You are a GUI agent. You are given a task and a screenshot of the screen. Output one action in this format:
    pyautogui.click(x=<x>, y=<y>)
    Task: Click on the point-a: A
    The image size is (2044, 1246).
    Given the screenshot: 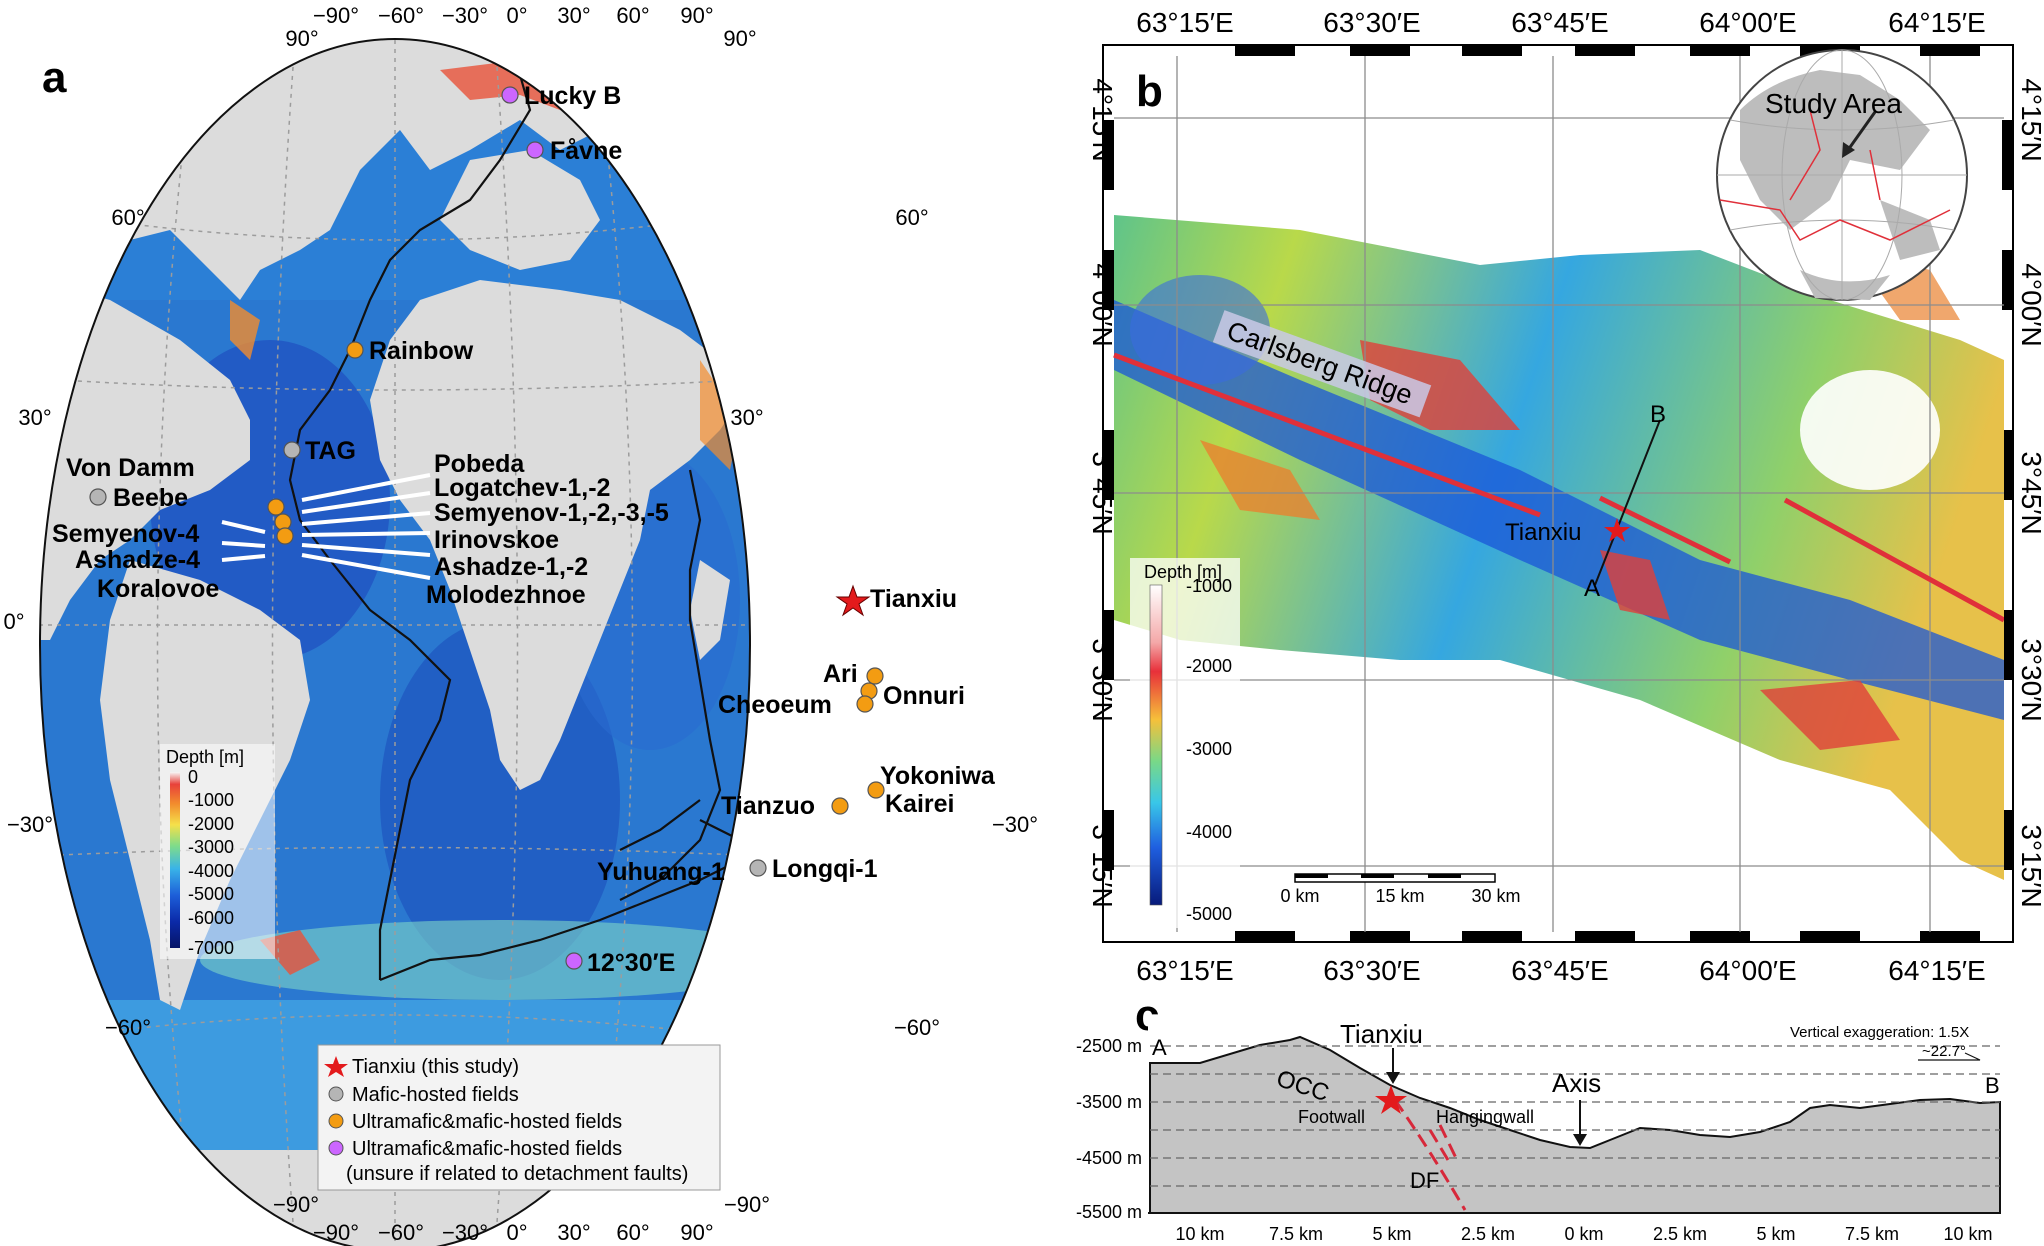 What is the action you would take?
    pyautogui.click(x=1592, y=588)
    